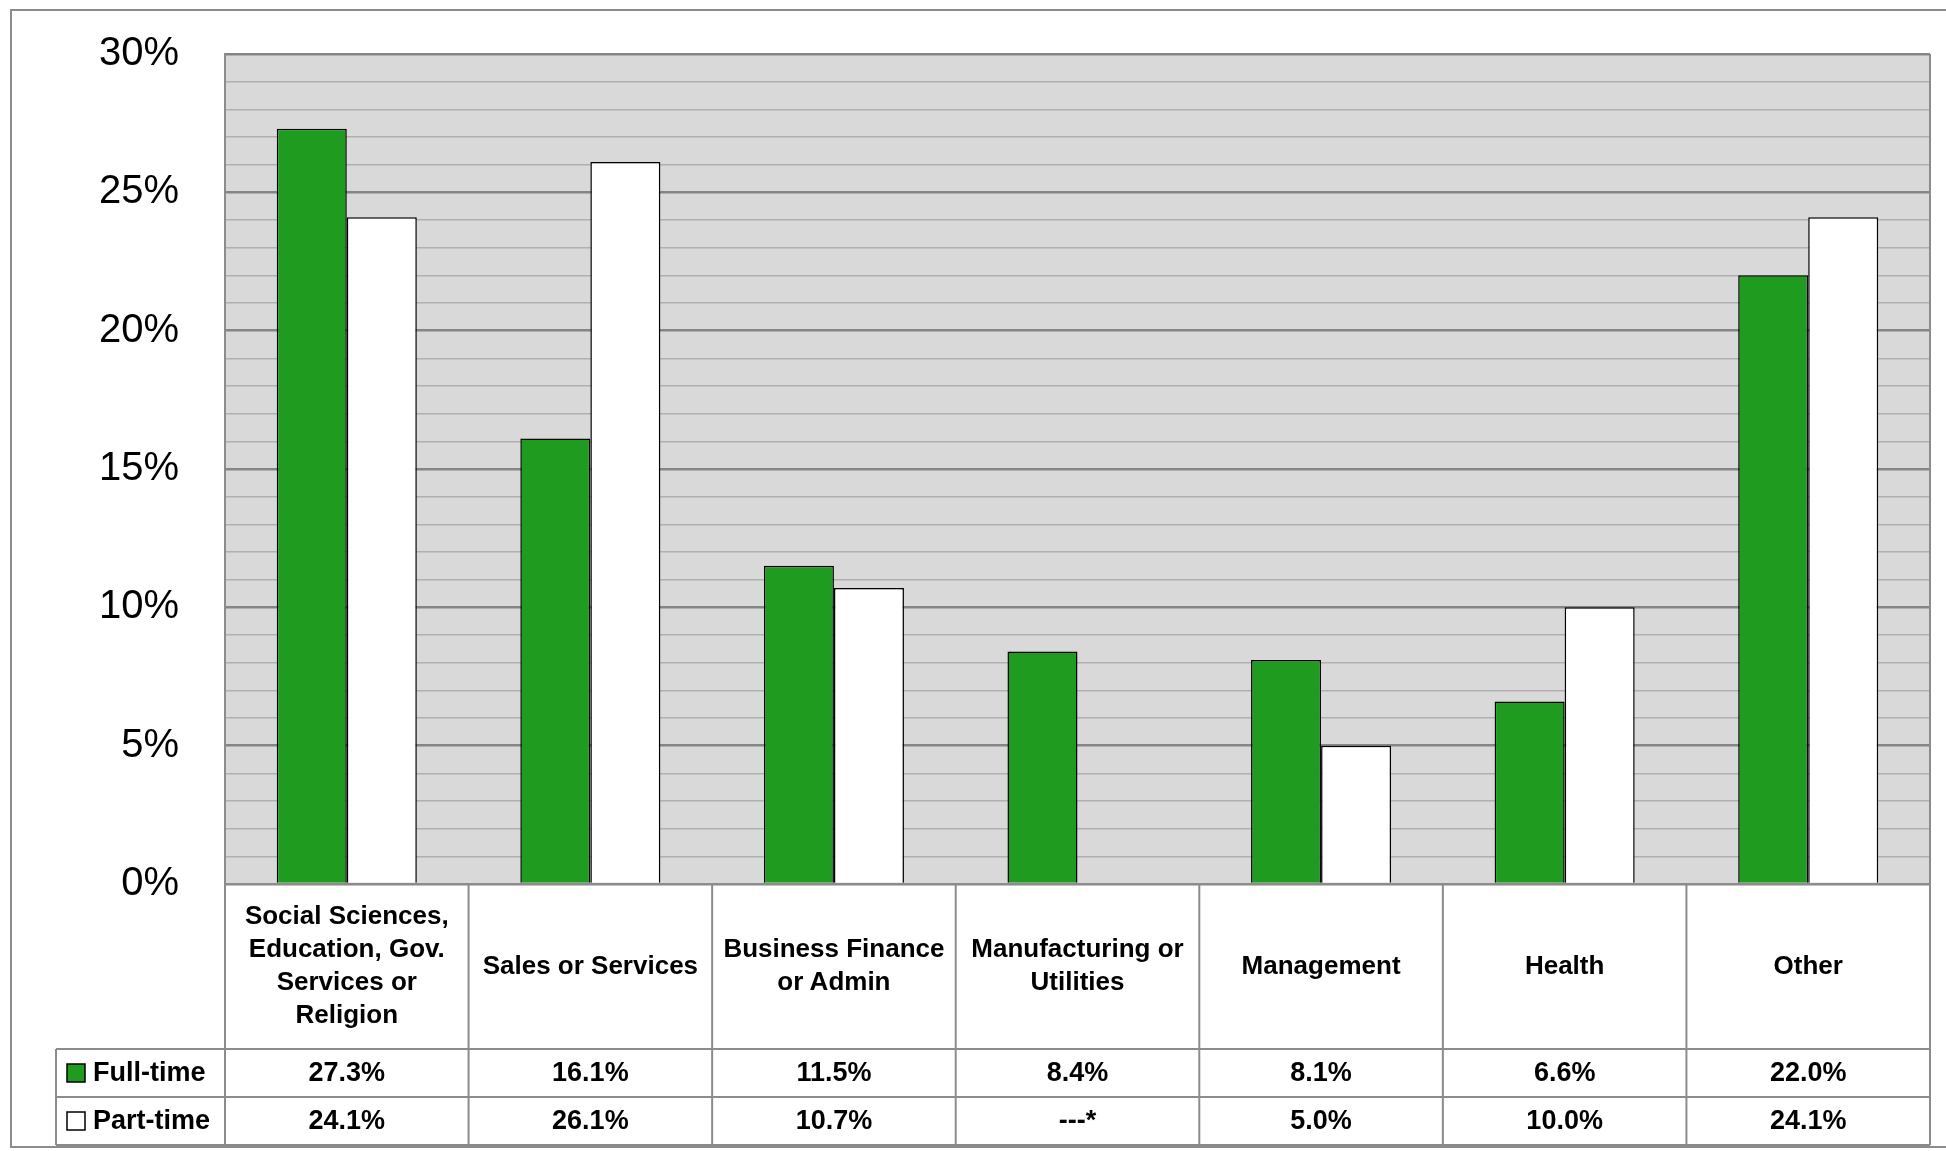 This screenshot has width=1946, height=1151. Describe the element at coordinates (1321, 964) in the screenshot. I see `x-tick-label: Management` at that location.